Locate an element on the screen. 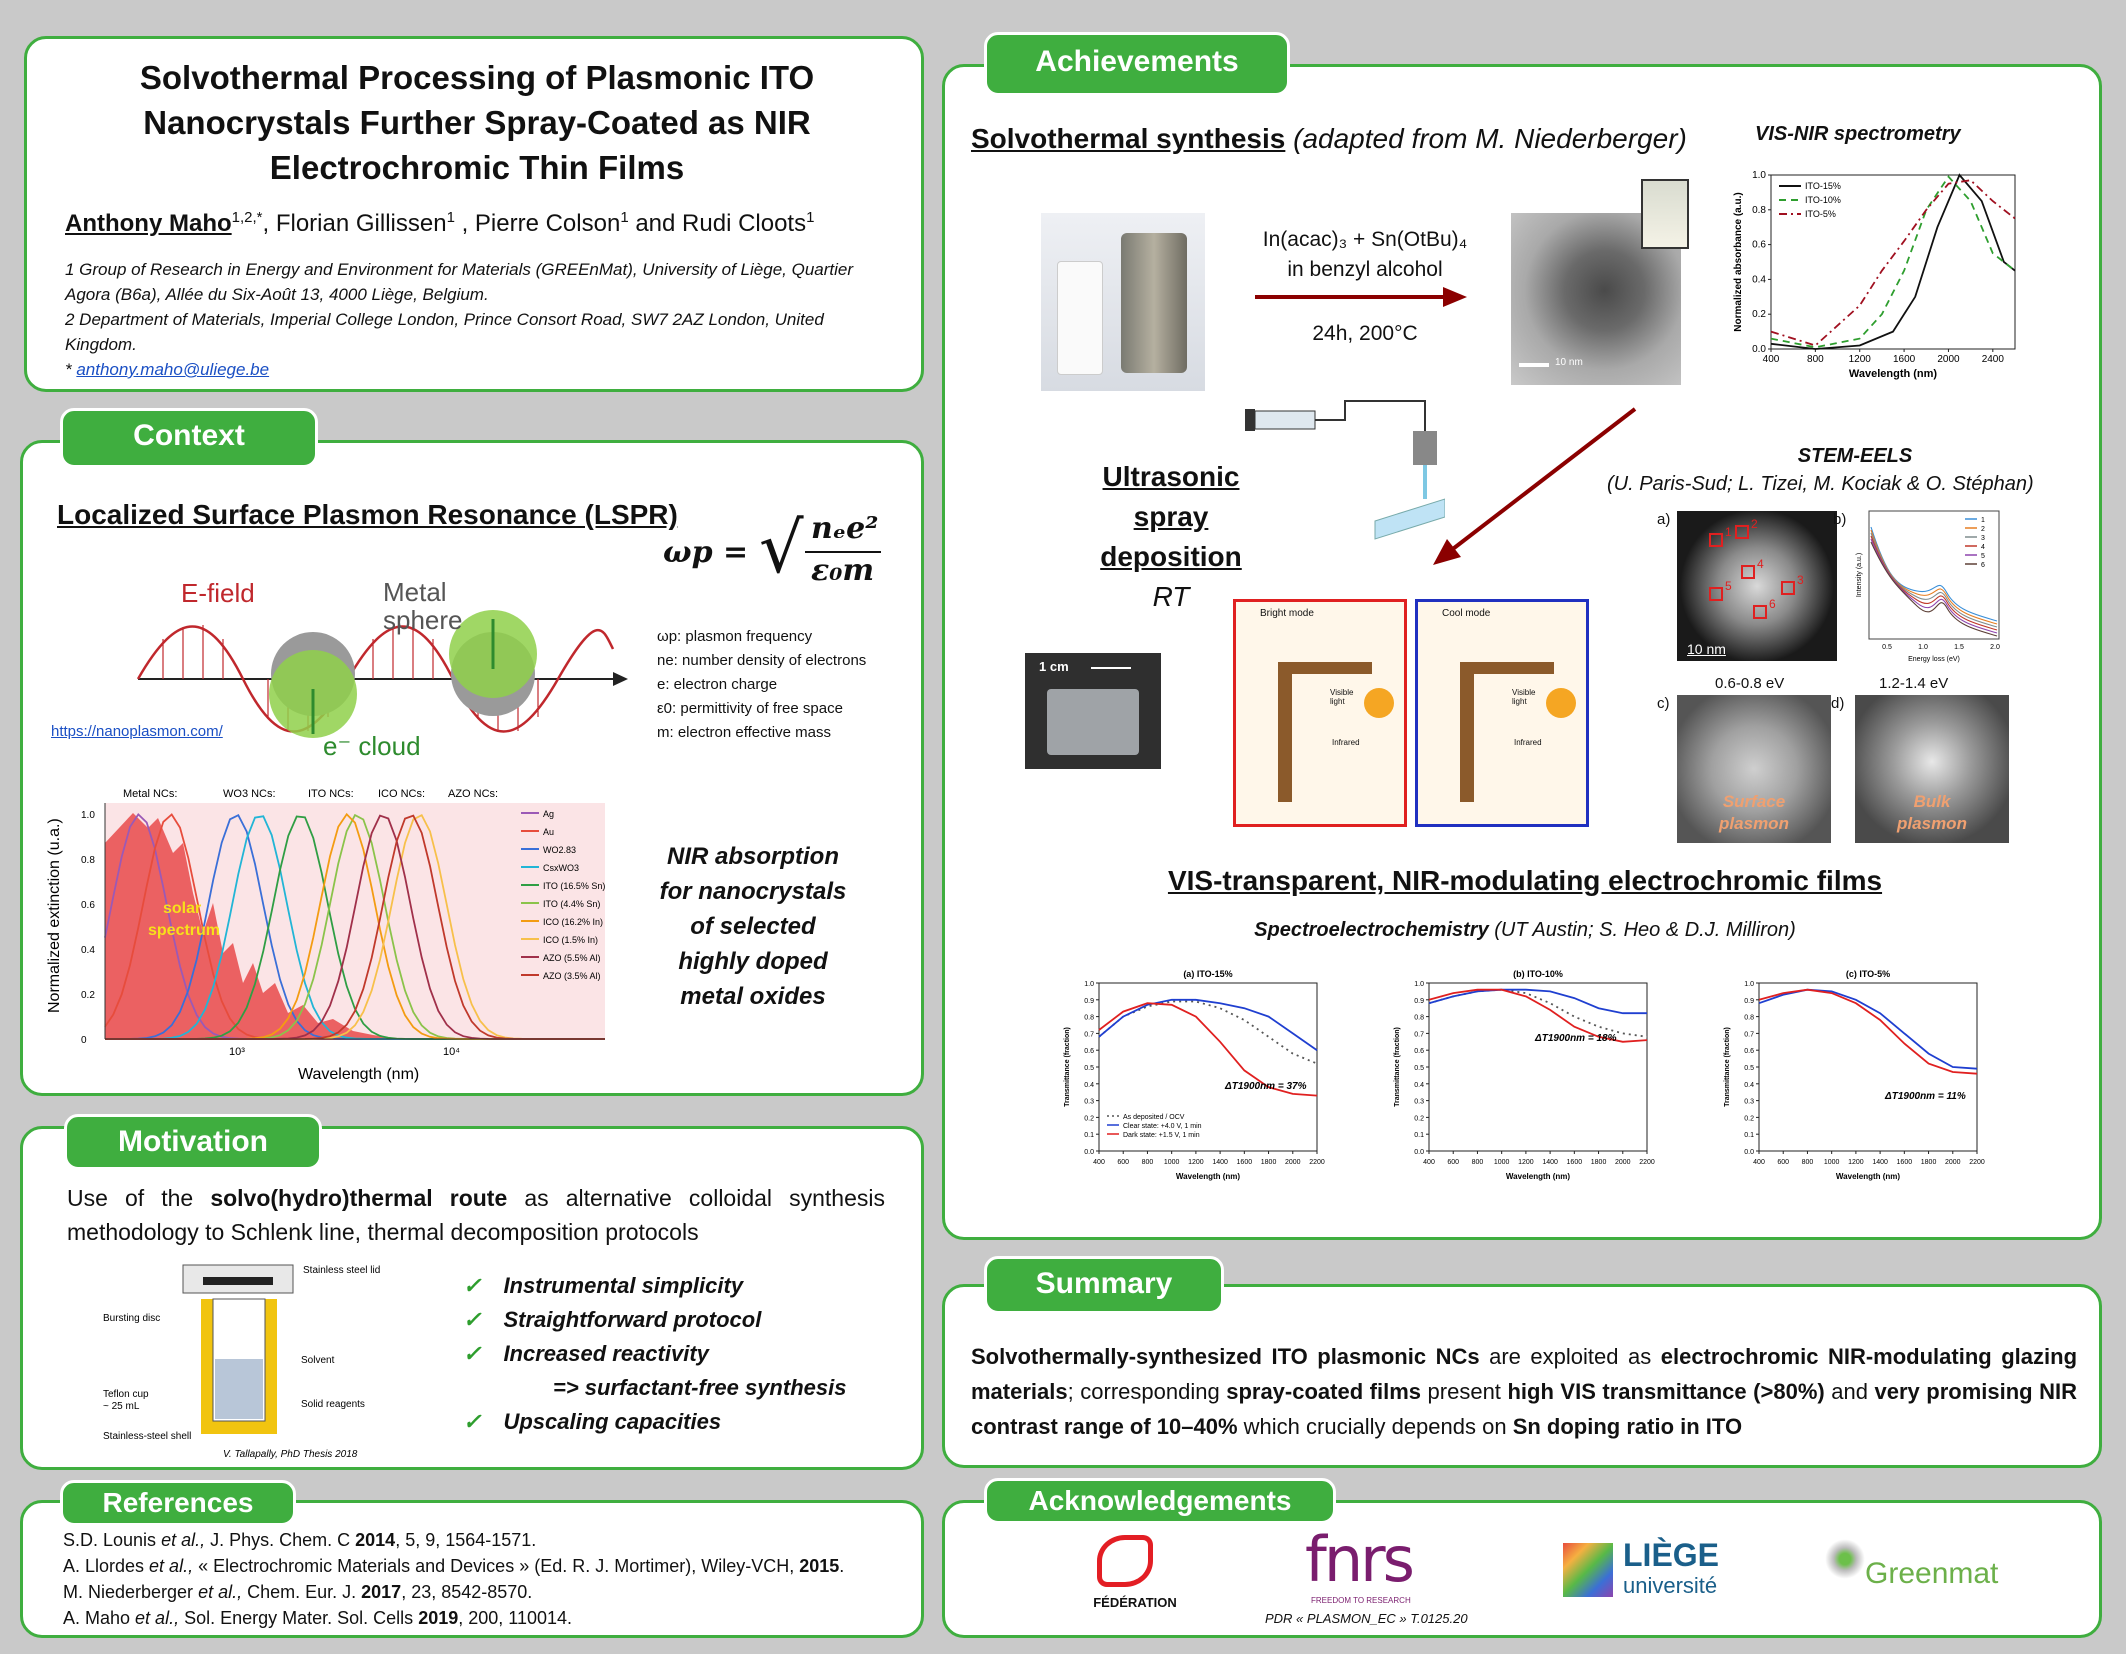 The width and height of the screenshot is (2126, 1654). group-ico: ICO NCs: is located at coordinates (401, 794).